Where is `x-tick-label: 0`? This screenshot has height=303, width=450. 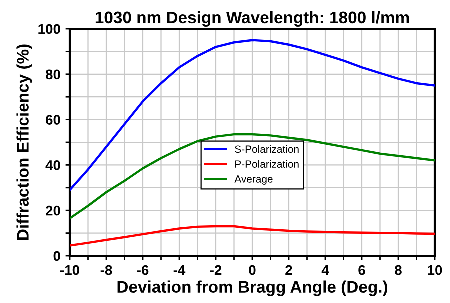 x-tick-label: 0 is located at coordinates (252, 270).